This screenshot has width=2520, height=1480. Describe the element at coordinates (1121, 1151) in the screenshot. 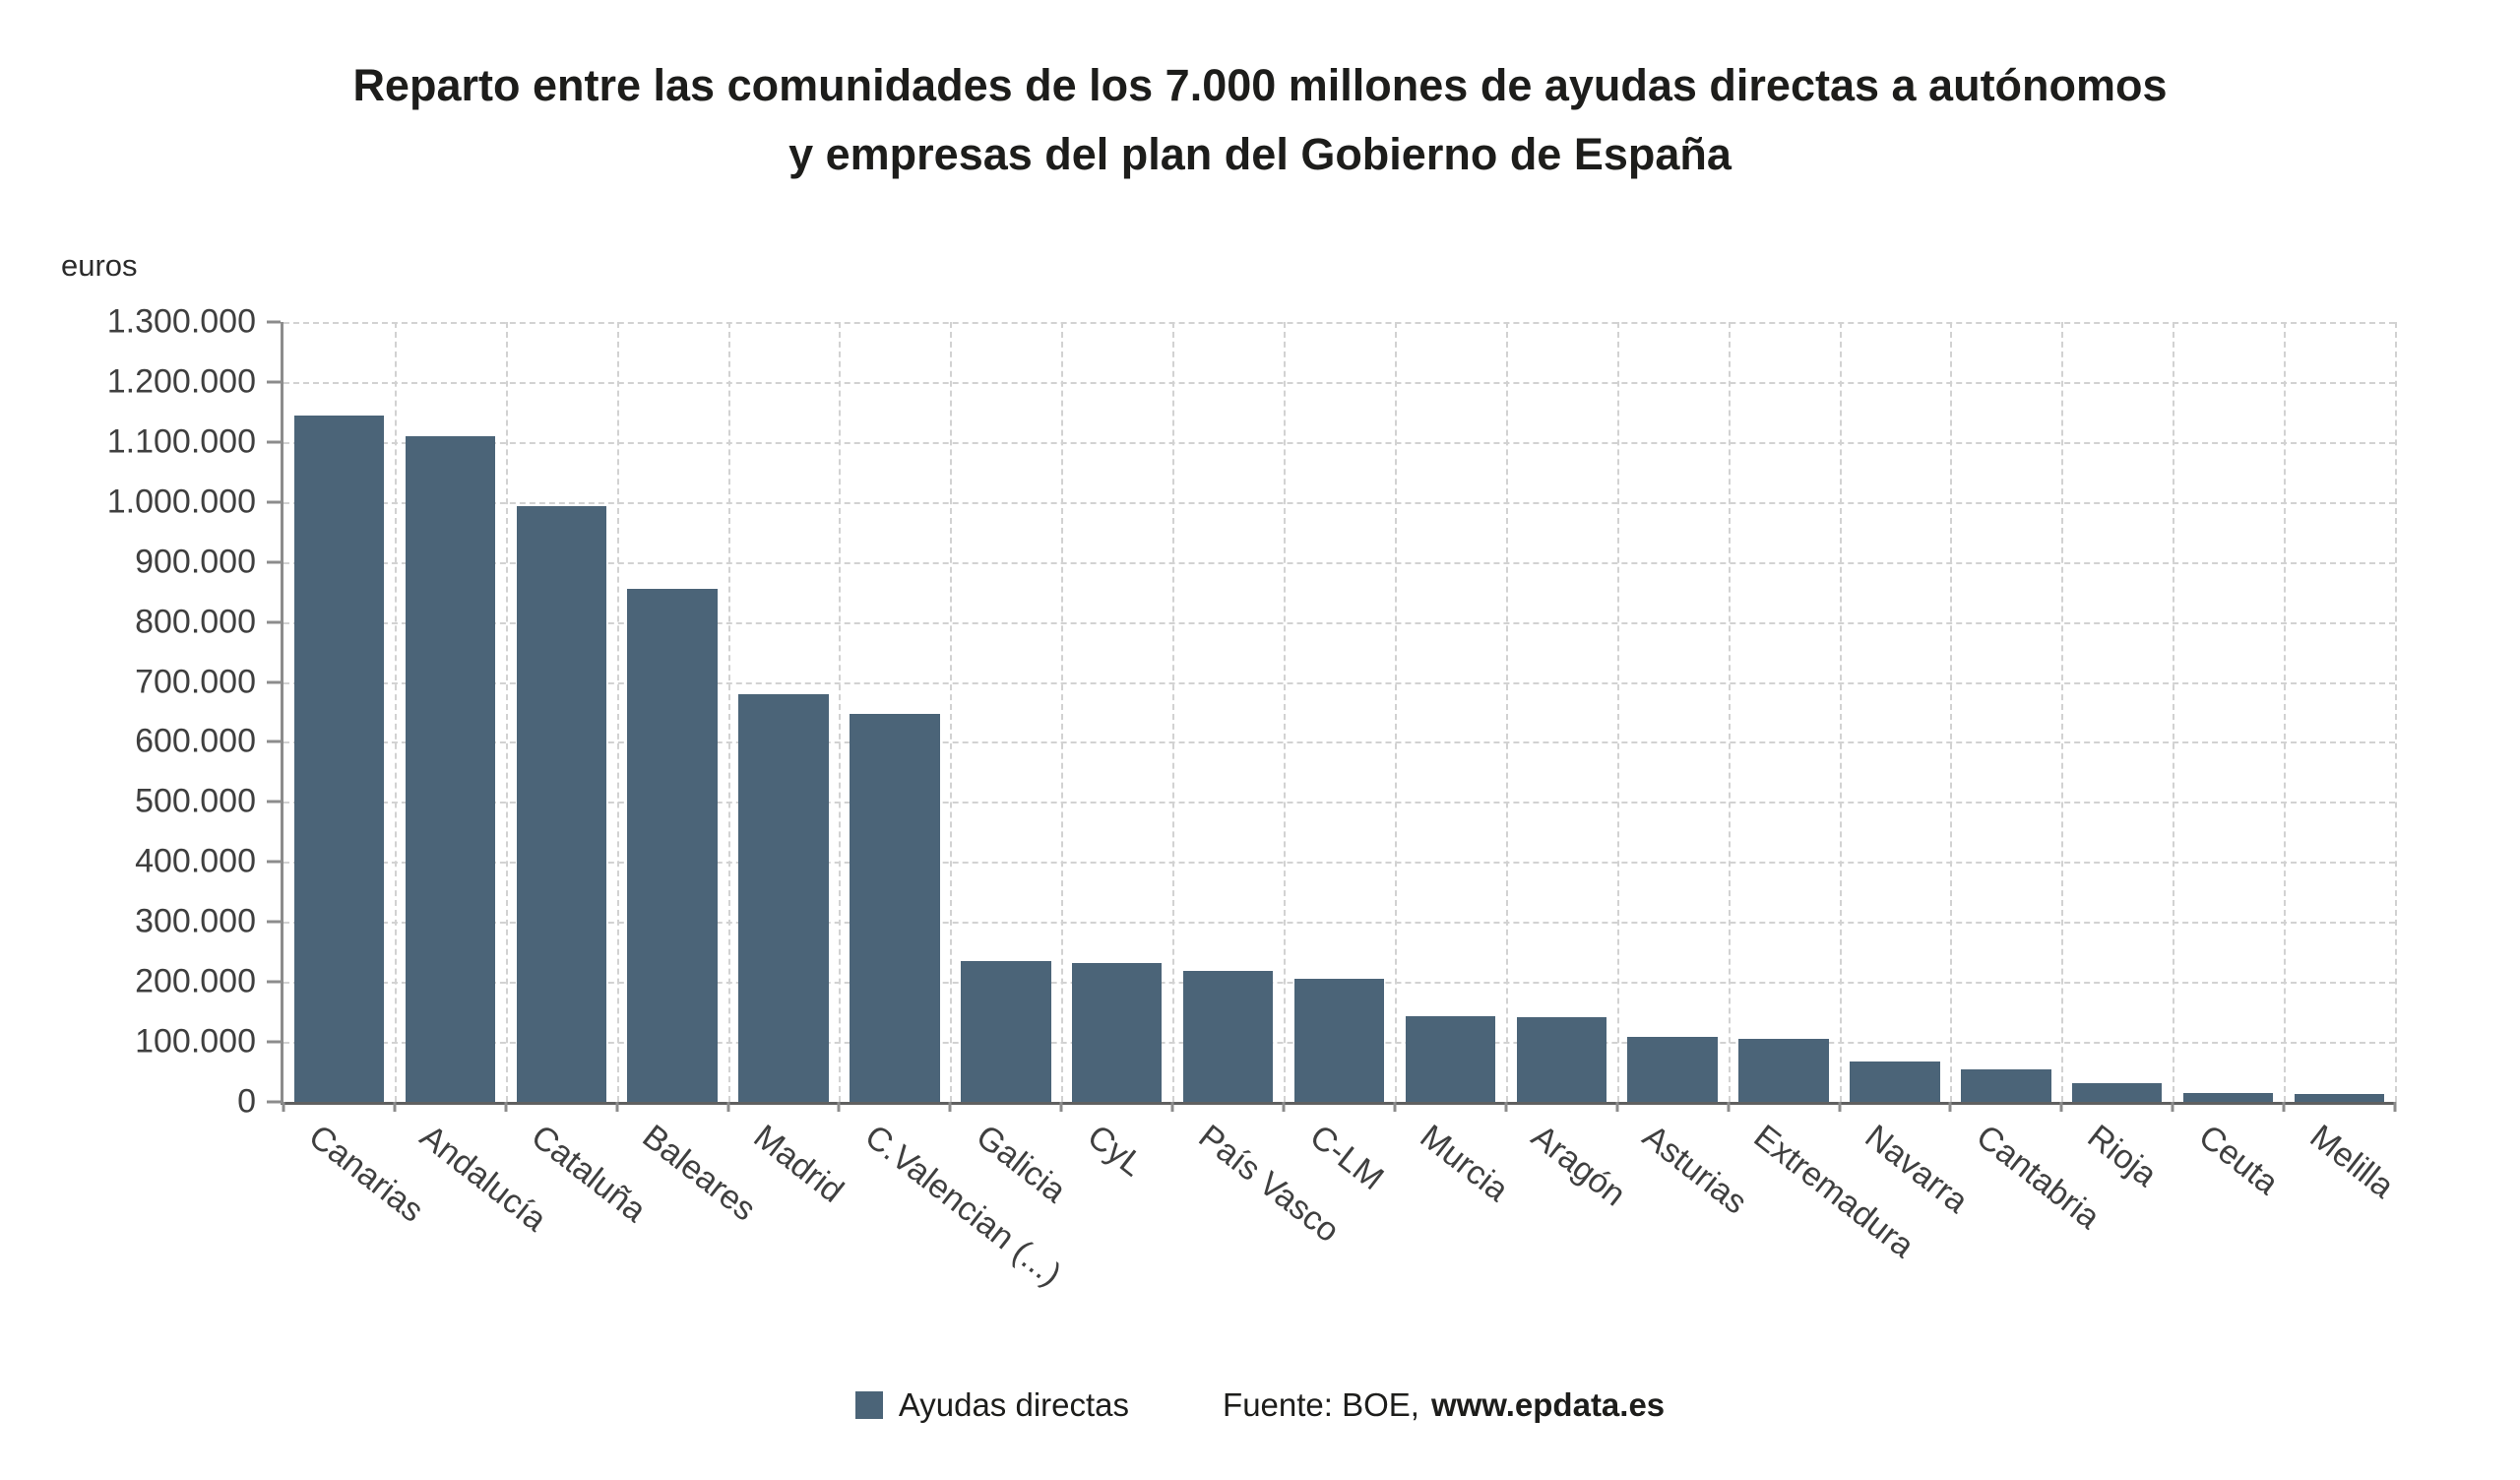

I see `x-axis-label: CyL` at that location.